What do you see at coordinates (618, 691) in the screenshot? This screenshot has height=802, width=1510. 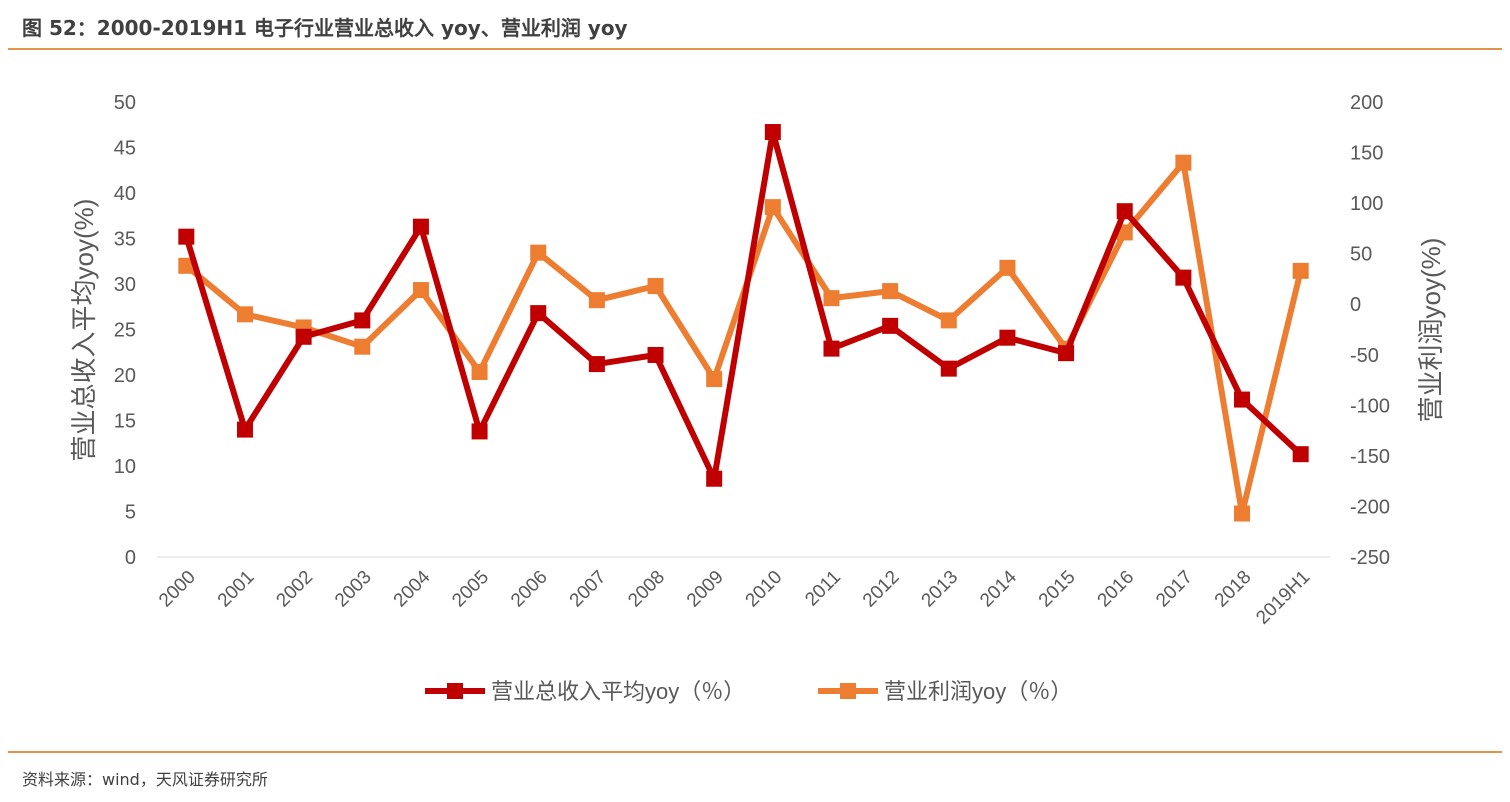 I see `legend-label-revenue: 营业总收入平均yoy（％）` at bounding box center [618, 691].